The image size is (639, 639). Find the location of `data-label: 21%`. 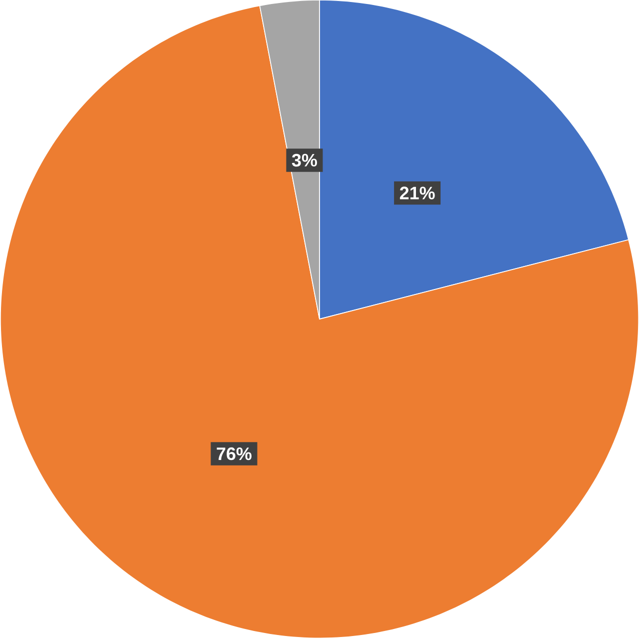

data-label: 21% is located at coordinates (417, 193).